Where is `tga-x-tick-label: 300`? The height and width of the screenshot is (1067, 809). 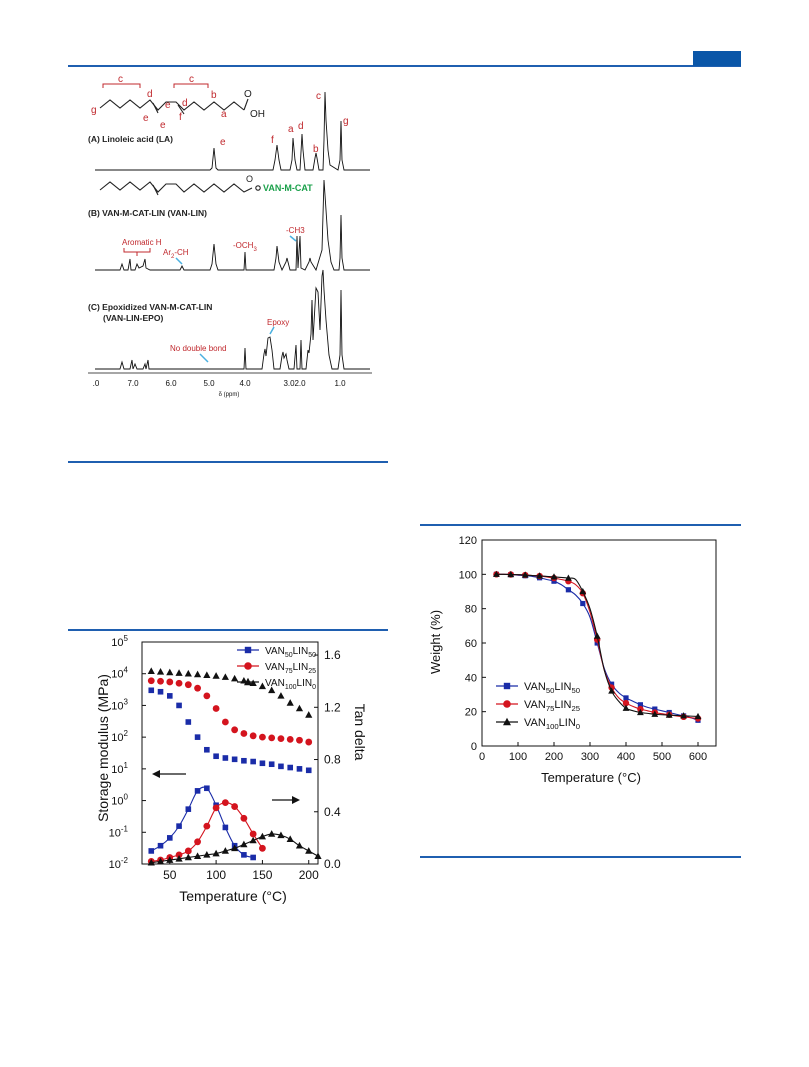
tga-x-tick-label: 300 is located at coordinates (590, 757).